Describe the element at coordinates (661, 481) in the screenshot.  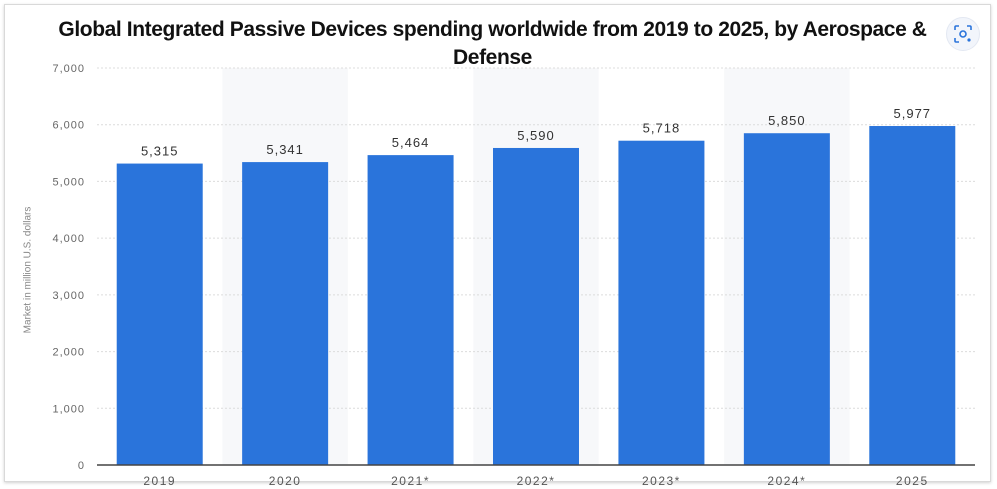
I see `x-tick-label: 2023*` at that location.